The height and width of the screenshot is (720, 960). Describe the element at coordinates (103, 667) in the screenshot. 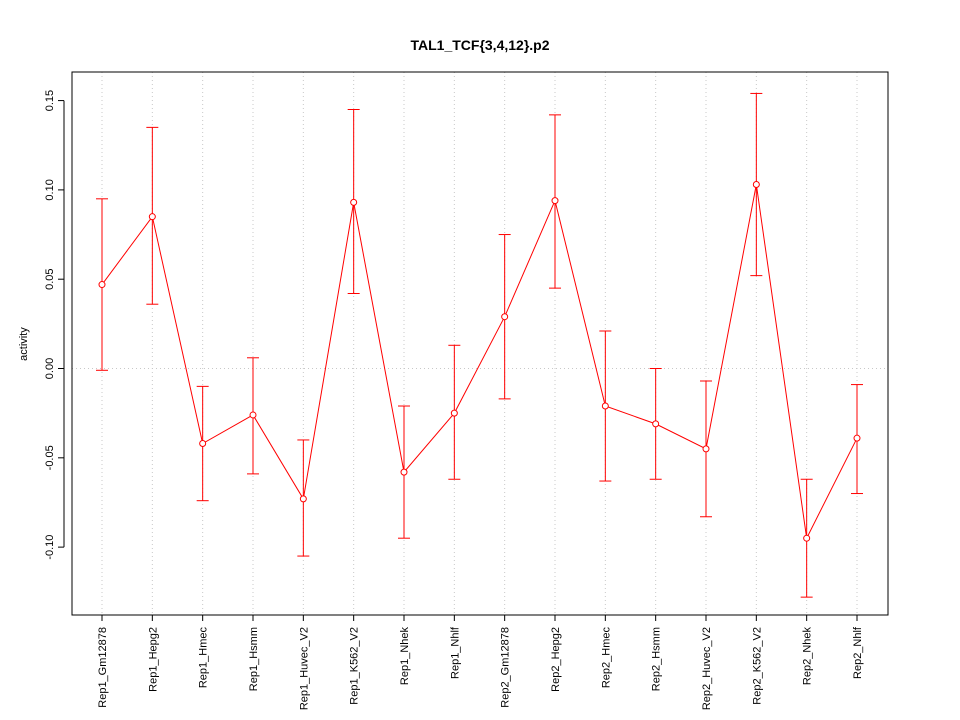

I see `x-tick-label: Rep1_Gm12878` at that location.